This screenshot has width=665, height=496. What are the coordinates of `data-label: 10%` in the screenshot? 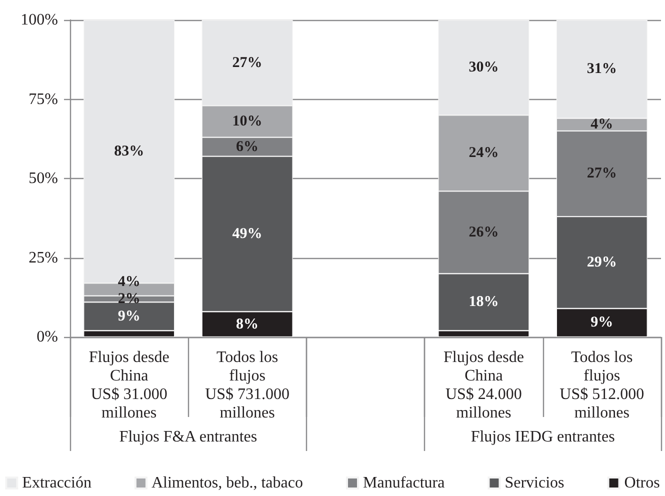 It's located at (247, 121).